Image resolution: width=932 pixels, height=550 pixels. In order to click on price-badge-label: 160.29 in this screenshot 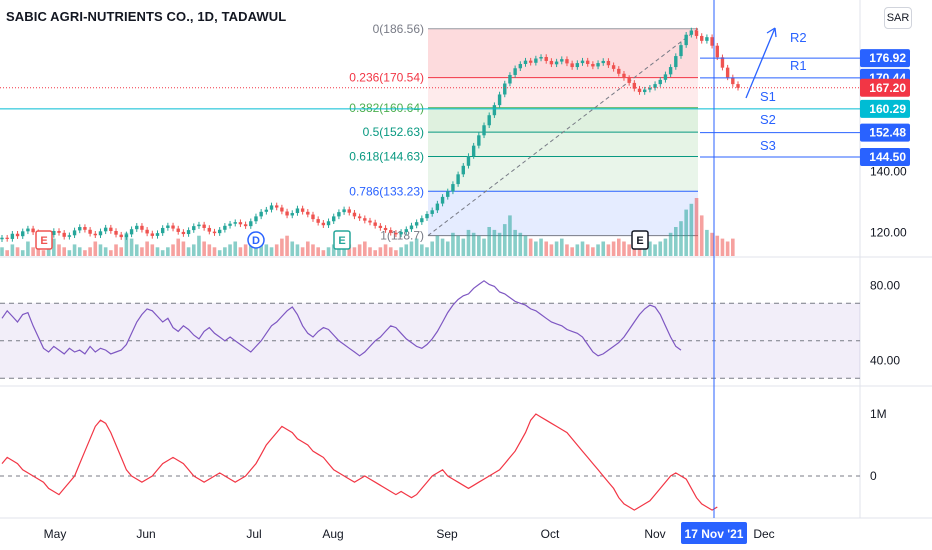, I will do `click(887, 109)`.